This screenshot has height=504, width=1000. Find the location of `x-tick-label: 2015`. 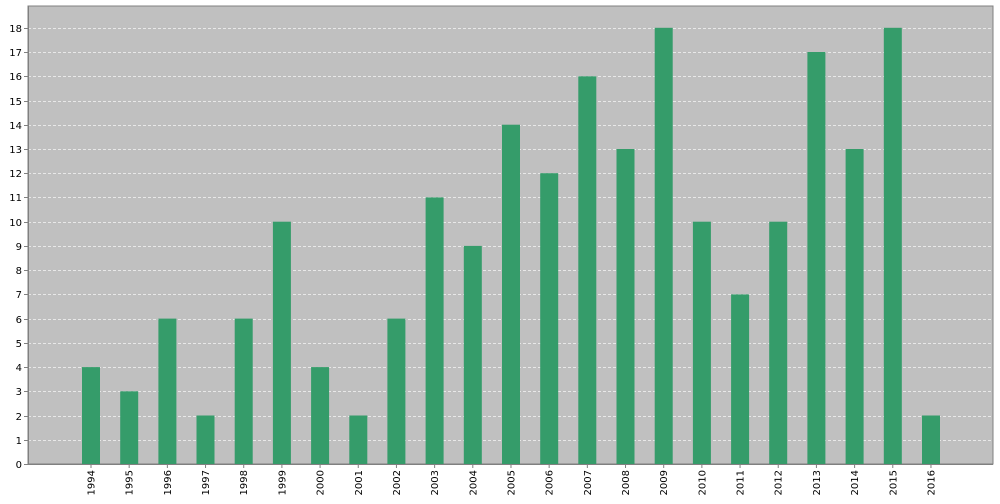

x-tick-label: 2015 is located at coordinates (893, 482).